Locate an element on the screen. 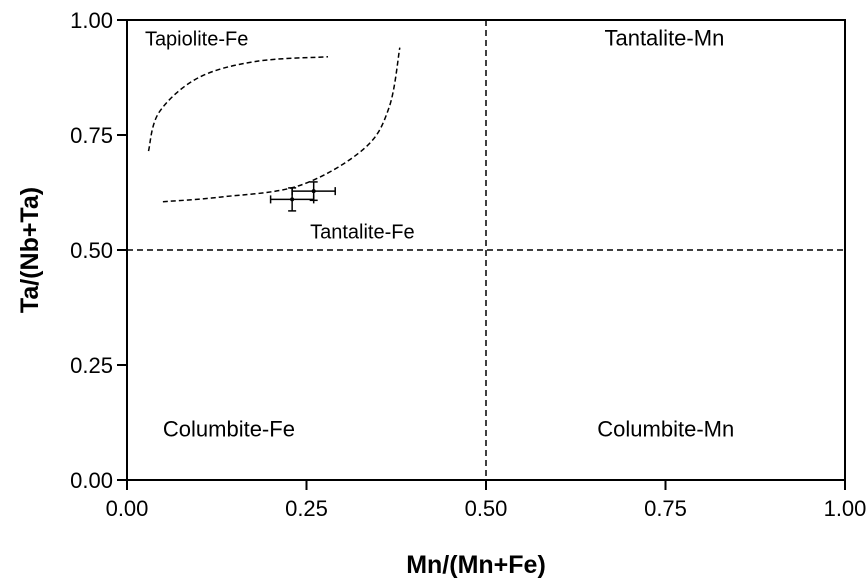 This screenshot has height=585, width=868. field-boundaries is located at coordinates (274, 125).